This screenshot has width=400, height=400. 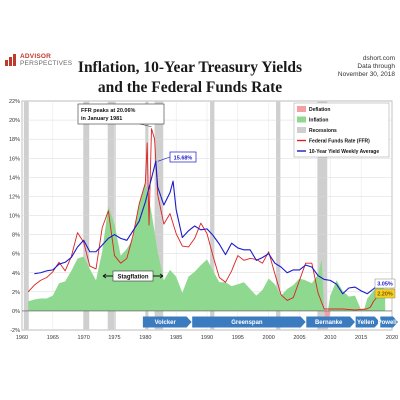 I want to click on y-tick-label-9: 16%, so click(x=14, y=159).